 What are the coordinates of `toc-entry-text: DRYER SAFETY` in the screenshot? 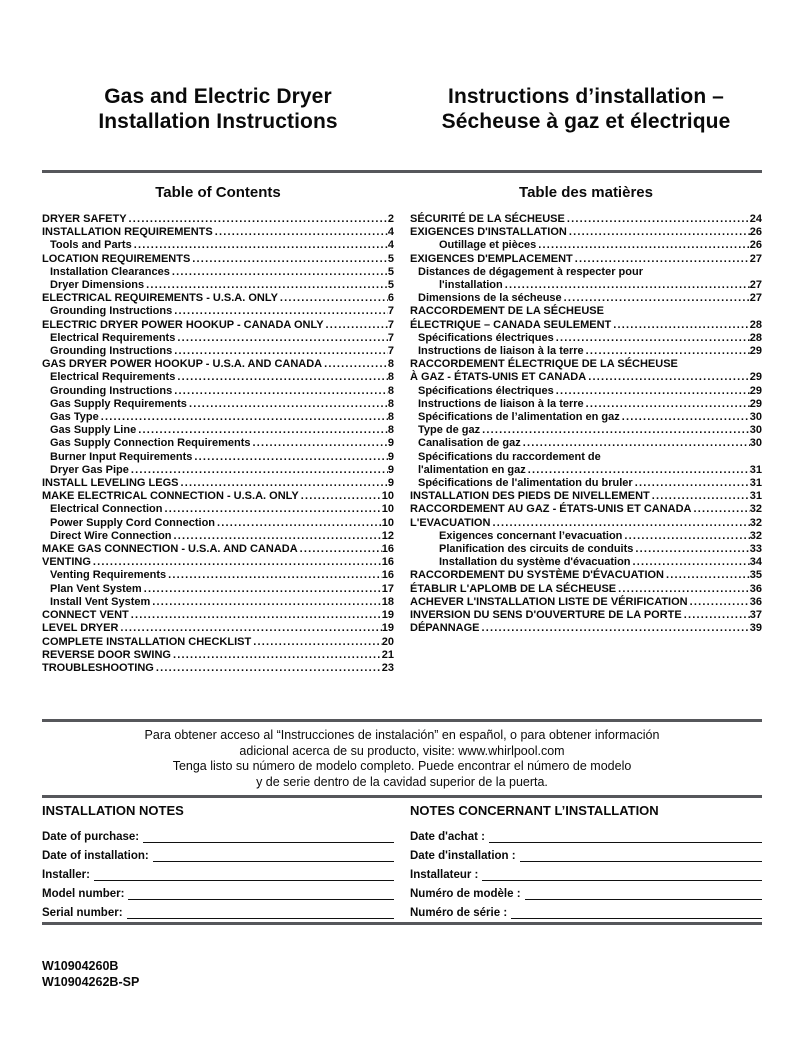 It's located at (84, 219).